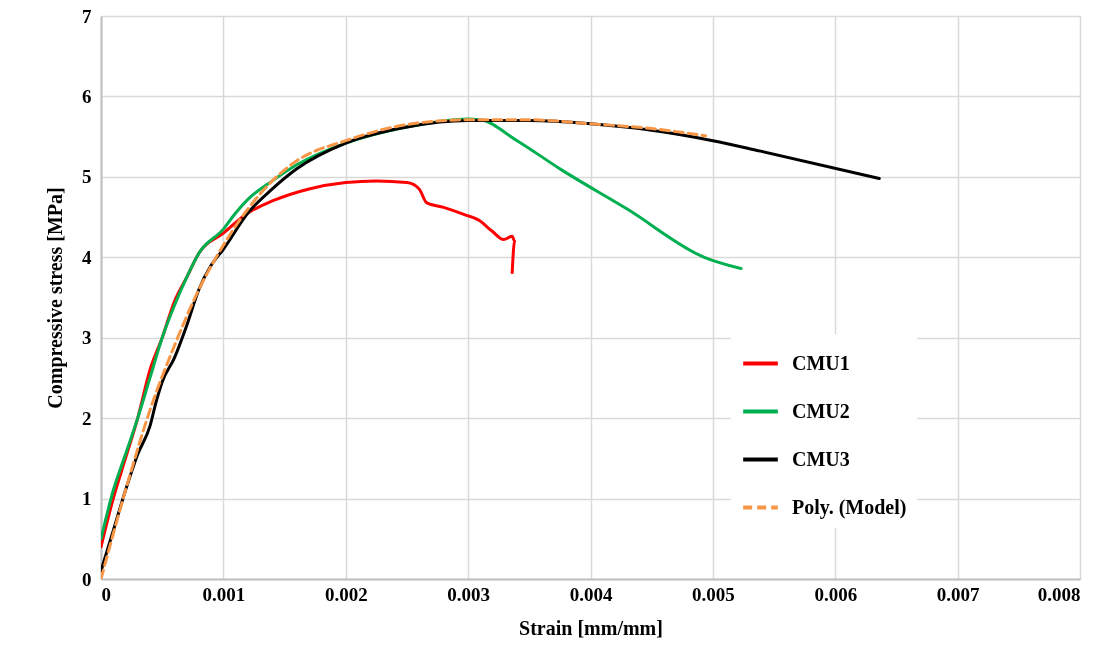 This screenshot has width=1119, height=668. Describe the element at coordinates (958, 594) in the screenshot. I see `x-tick-label: 0.007` at that location.